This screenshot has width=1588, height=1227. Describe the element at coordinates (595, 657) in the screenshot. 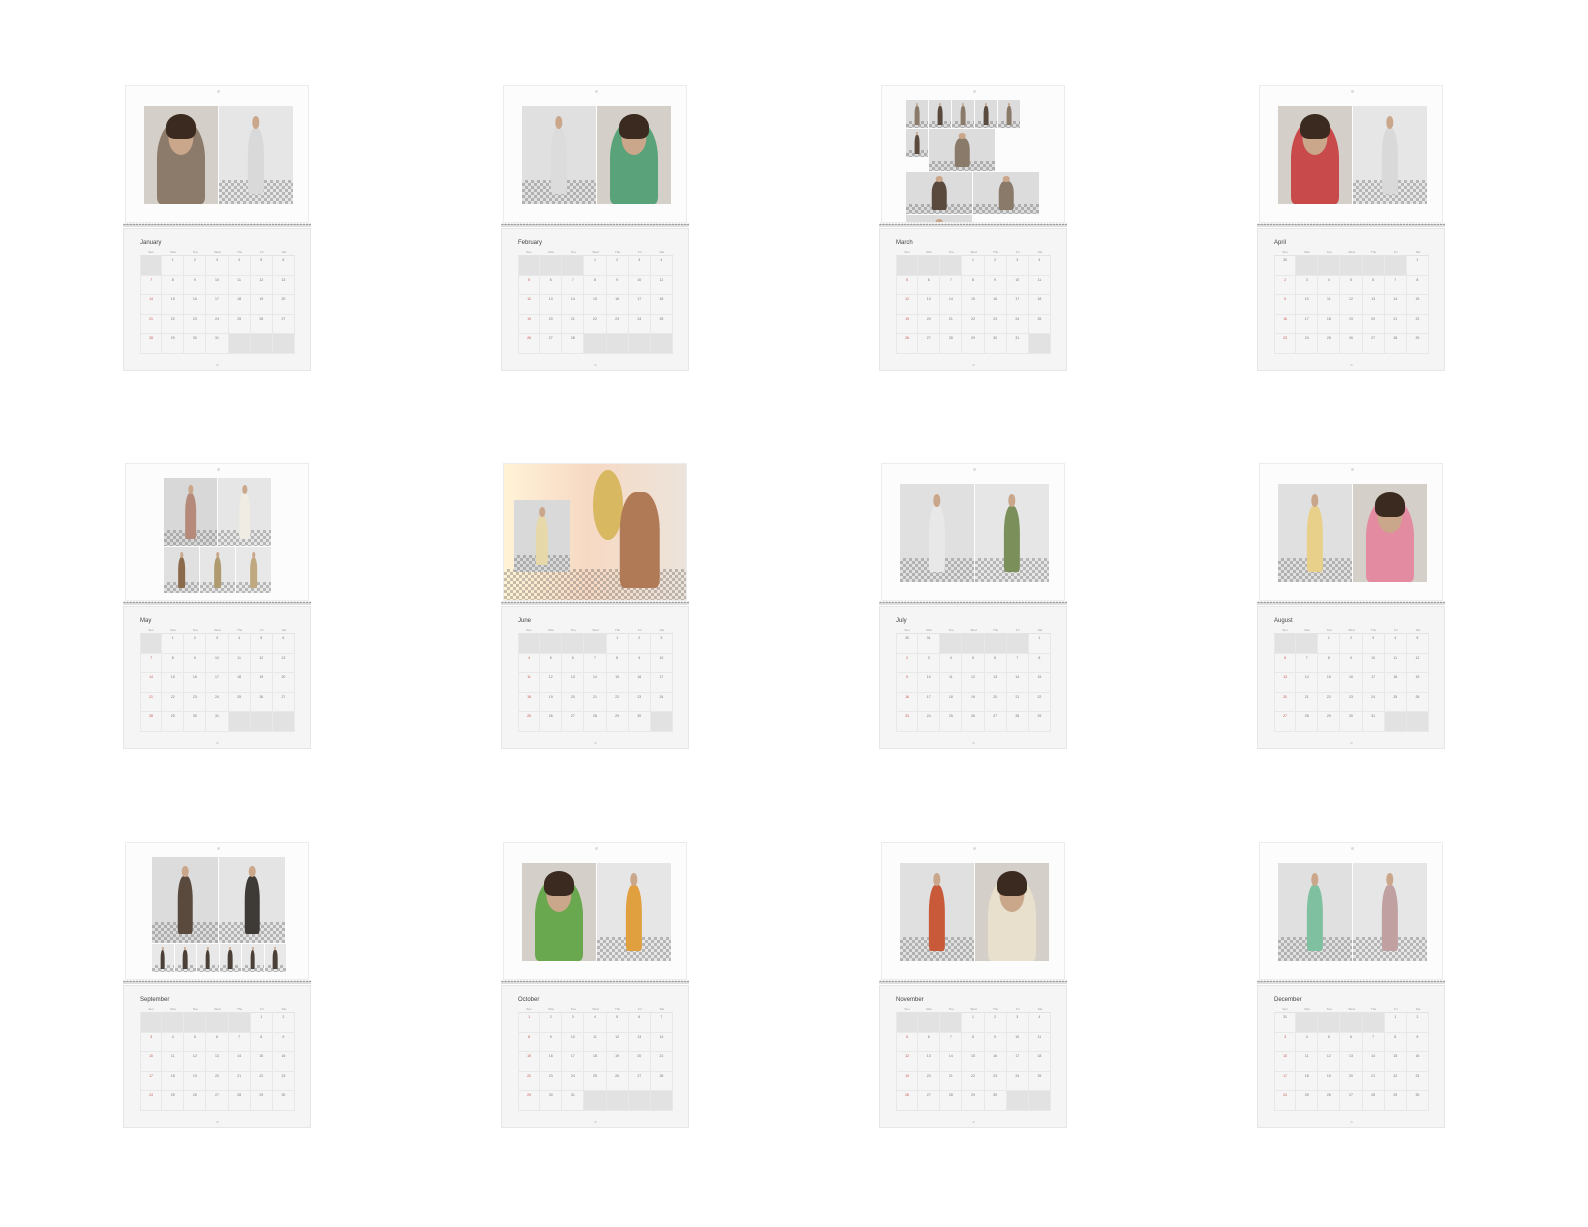

I see `date-number: 7` at that location.